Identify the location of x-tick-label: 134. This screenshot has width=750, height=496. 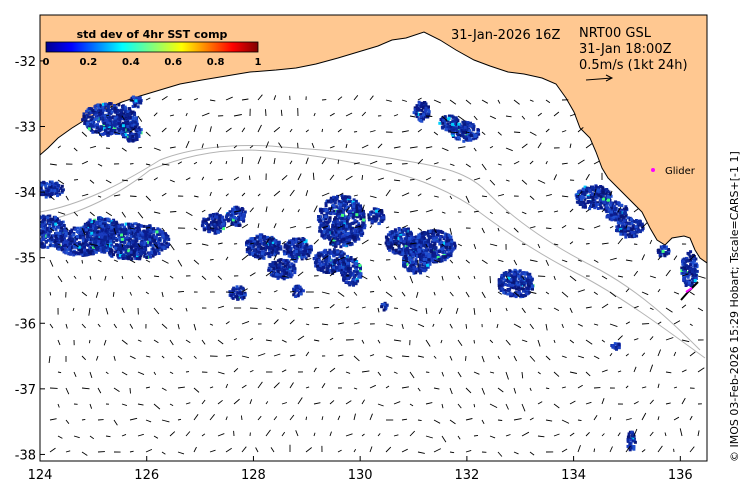
(573, 475).